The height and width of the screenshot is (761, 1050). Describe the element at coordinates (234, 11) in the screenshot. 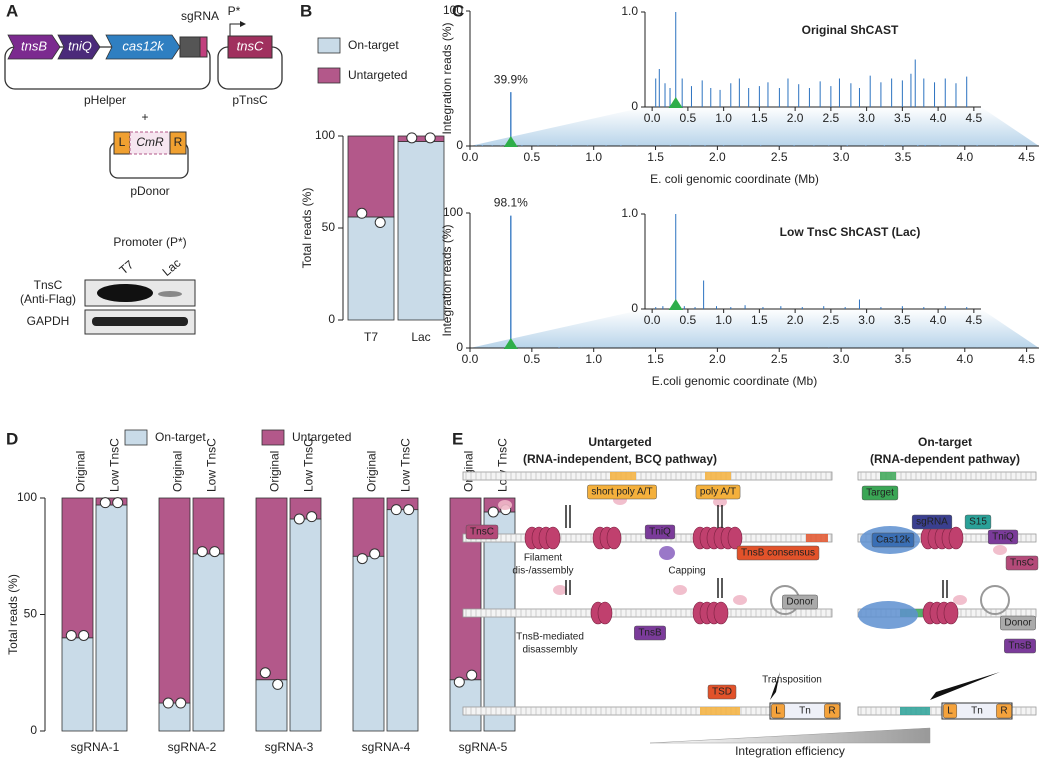

I see `promoter-label: P*` at that location.